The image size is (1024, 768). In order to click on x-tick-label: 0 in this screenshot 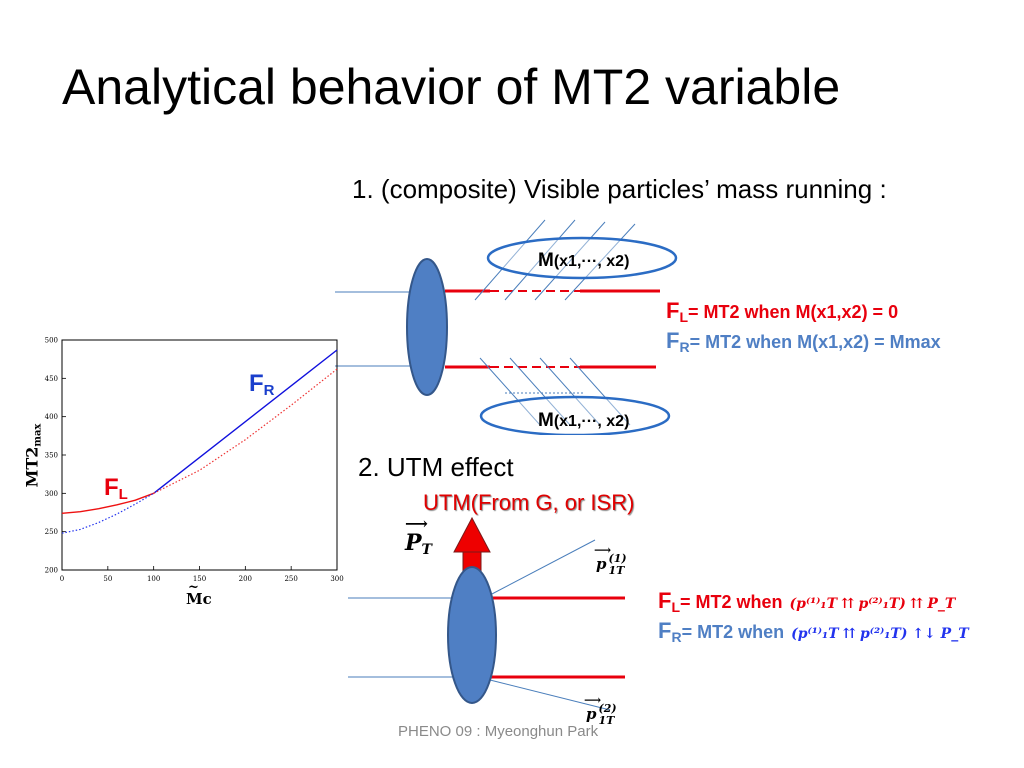, I will do `click(62, 579)`.